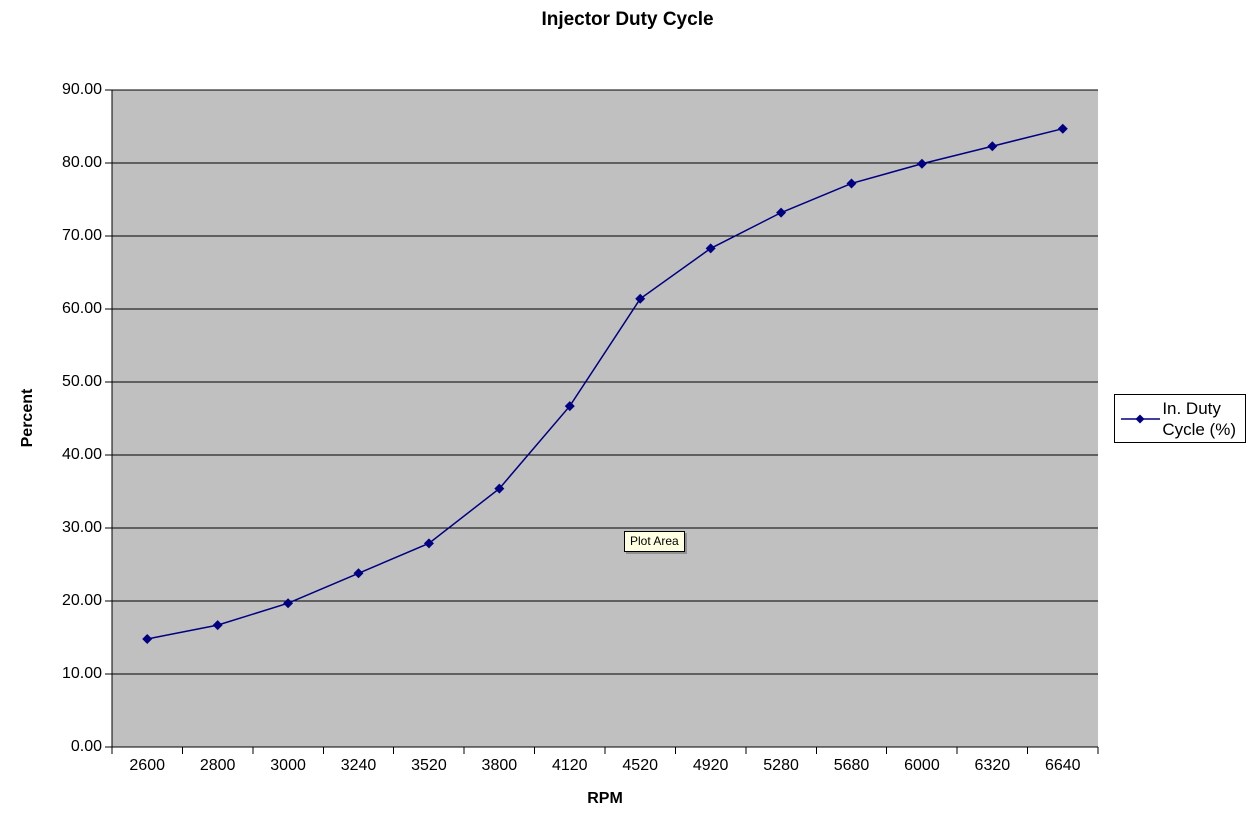  What do you see at coordinates (81, 600) in the screenshot?
I see `y-tick-label: 20.00` at bounding box center [81, 600].